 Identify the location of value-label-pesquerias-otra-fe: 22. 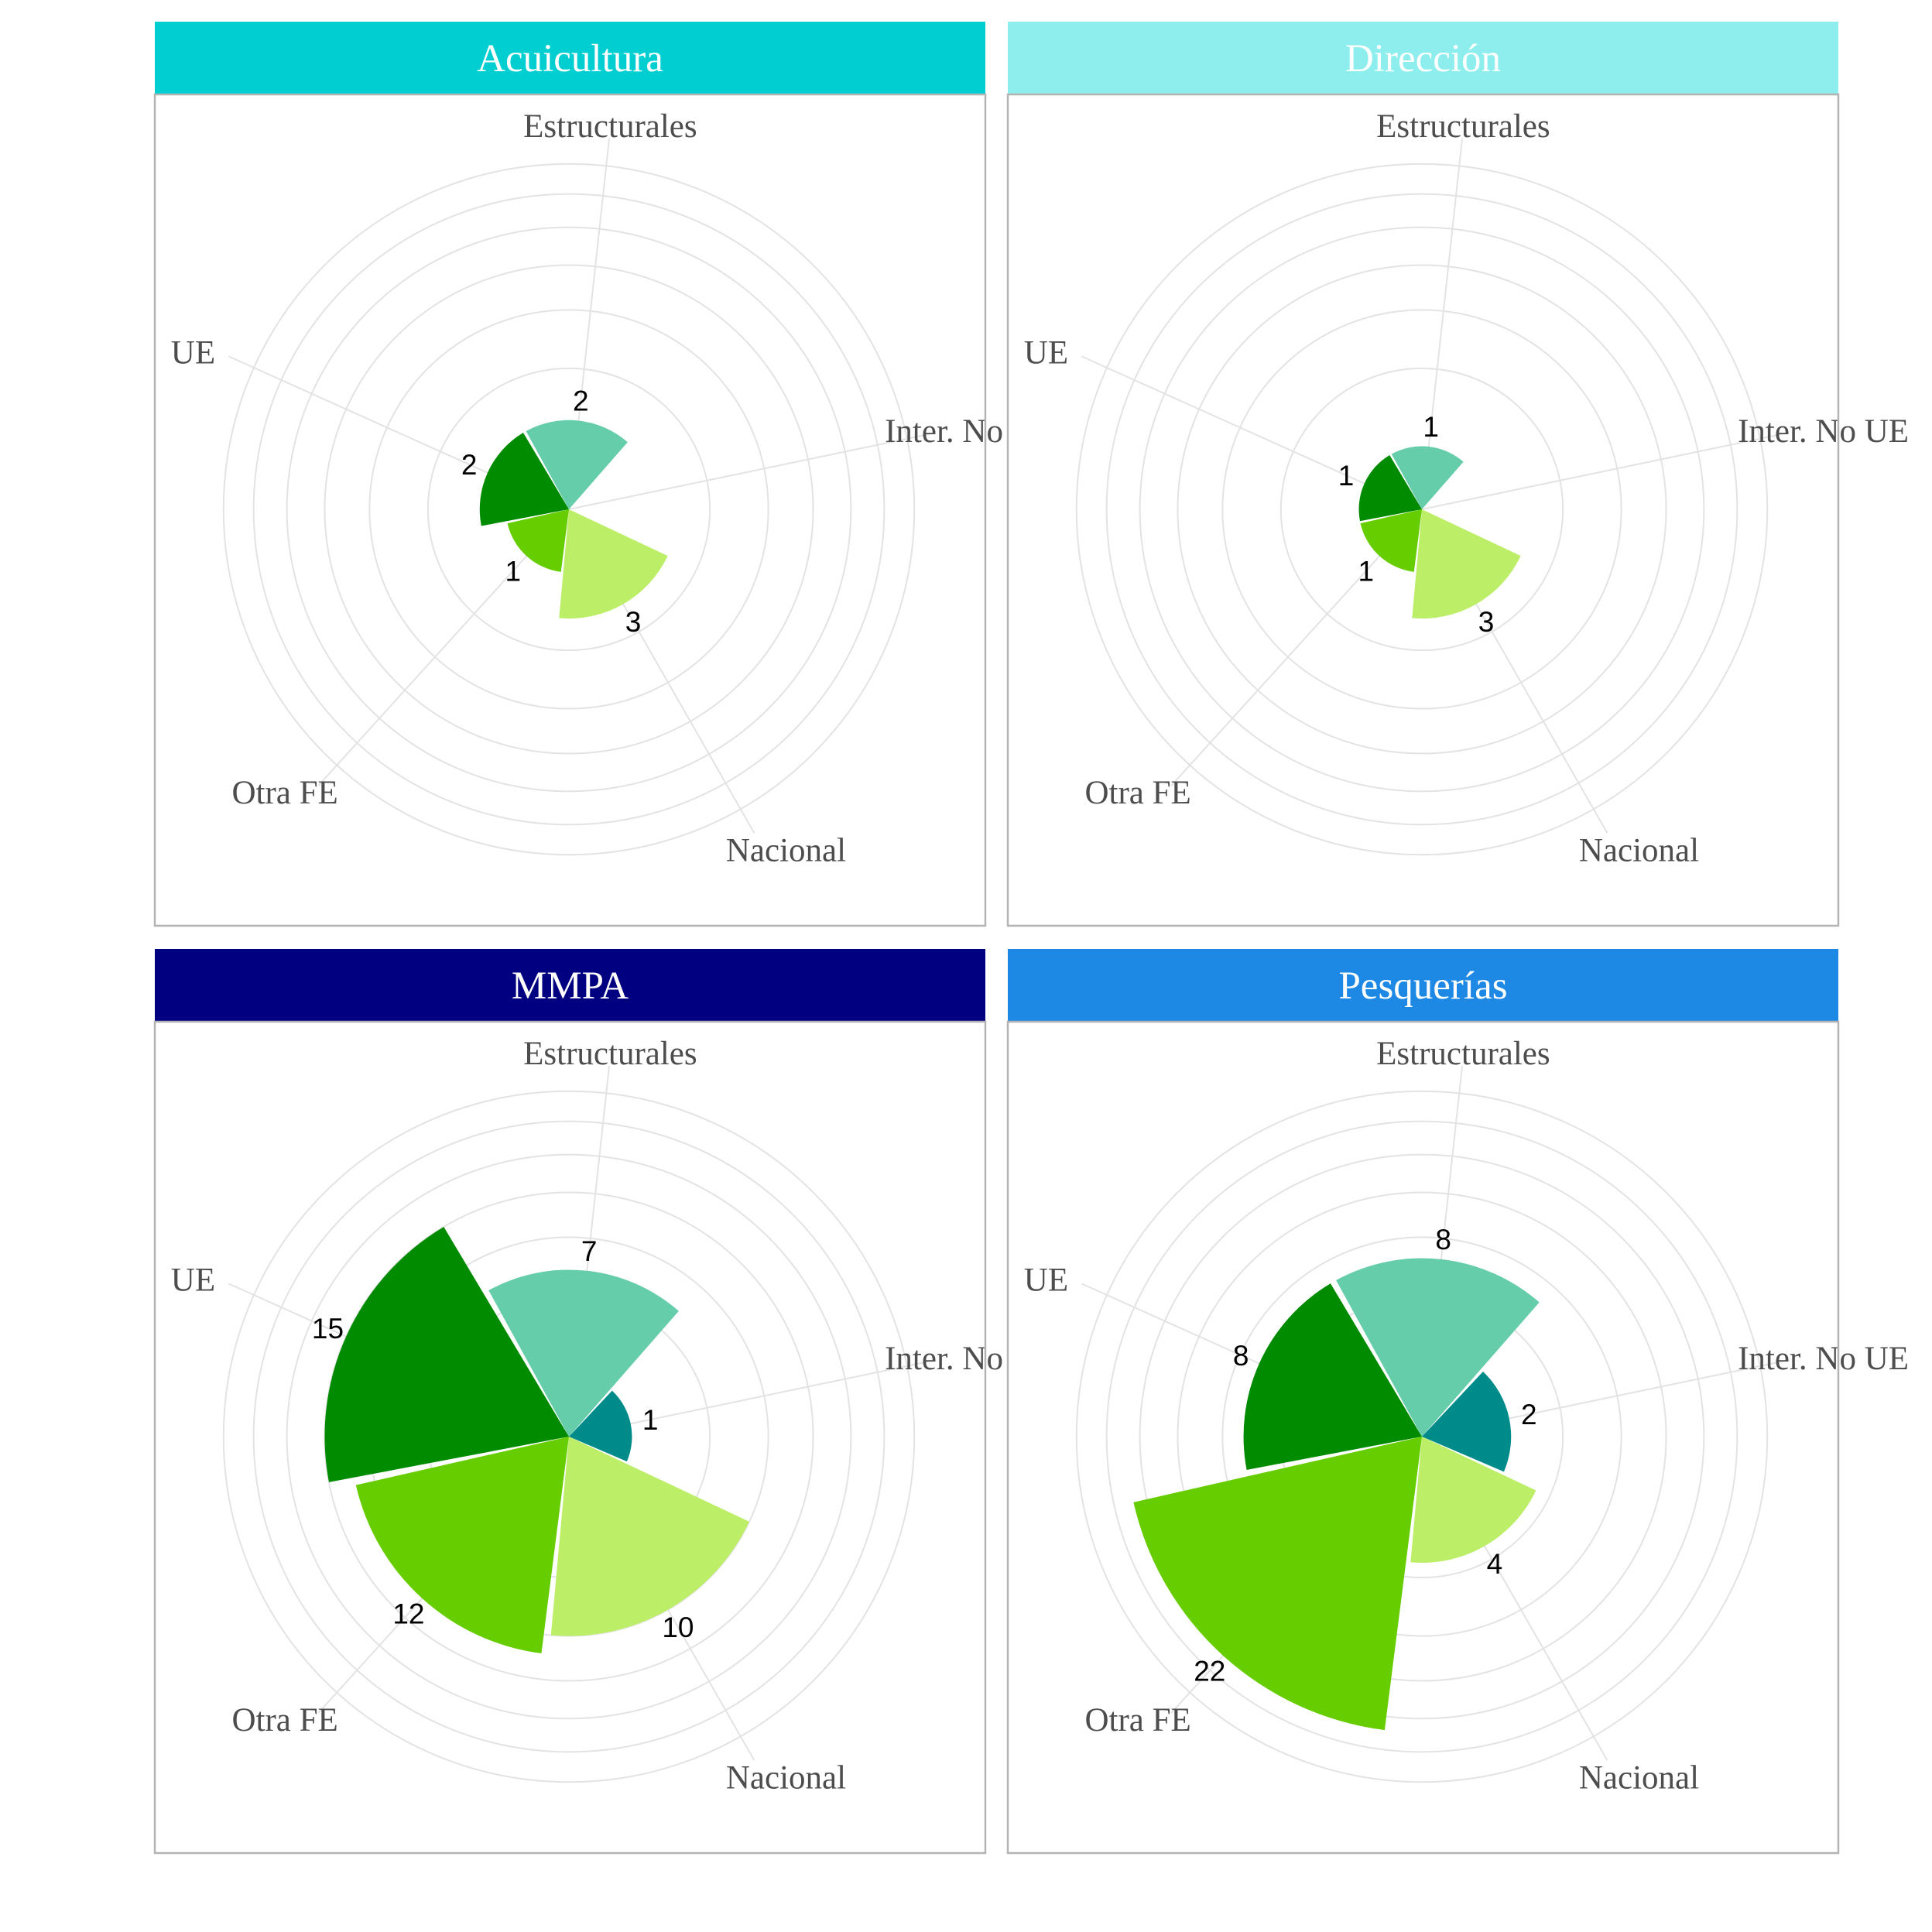
(1209, 1671).